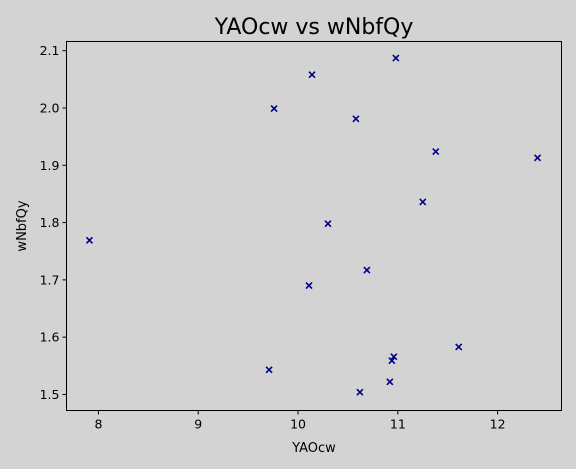 Image resolution: width=576 pixels, height=469 pixels. I want to click on x-tick-label: 11, so click(398, 424).